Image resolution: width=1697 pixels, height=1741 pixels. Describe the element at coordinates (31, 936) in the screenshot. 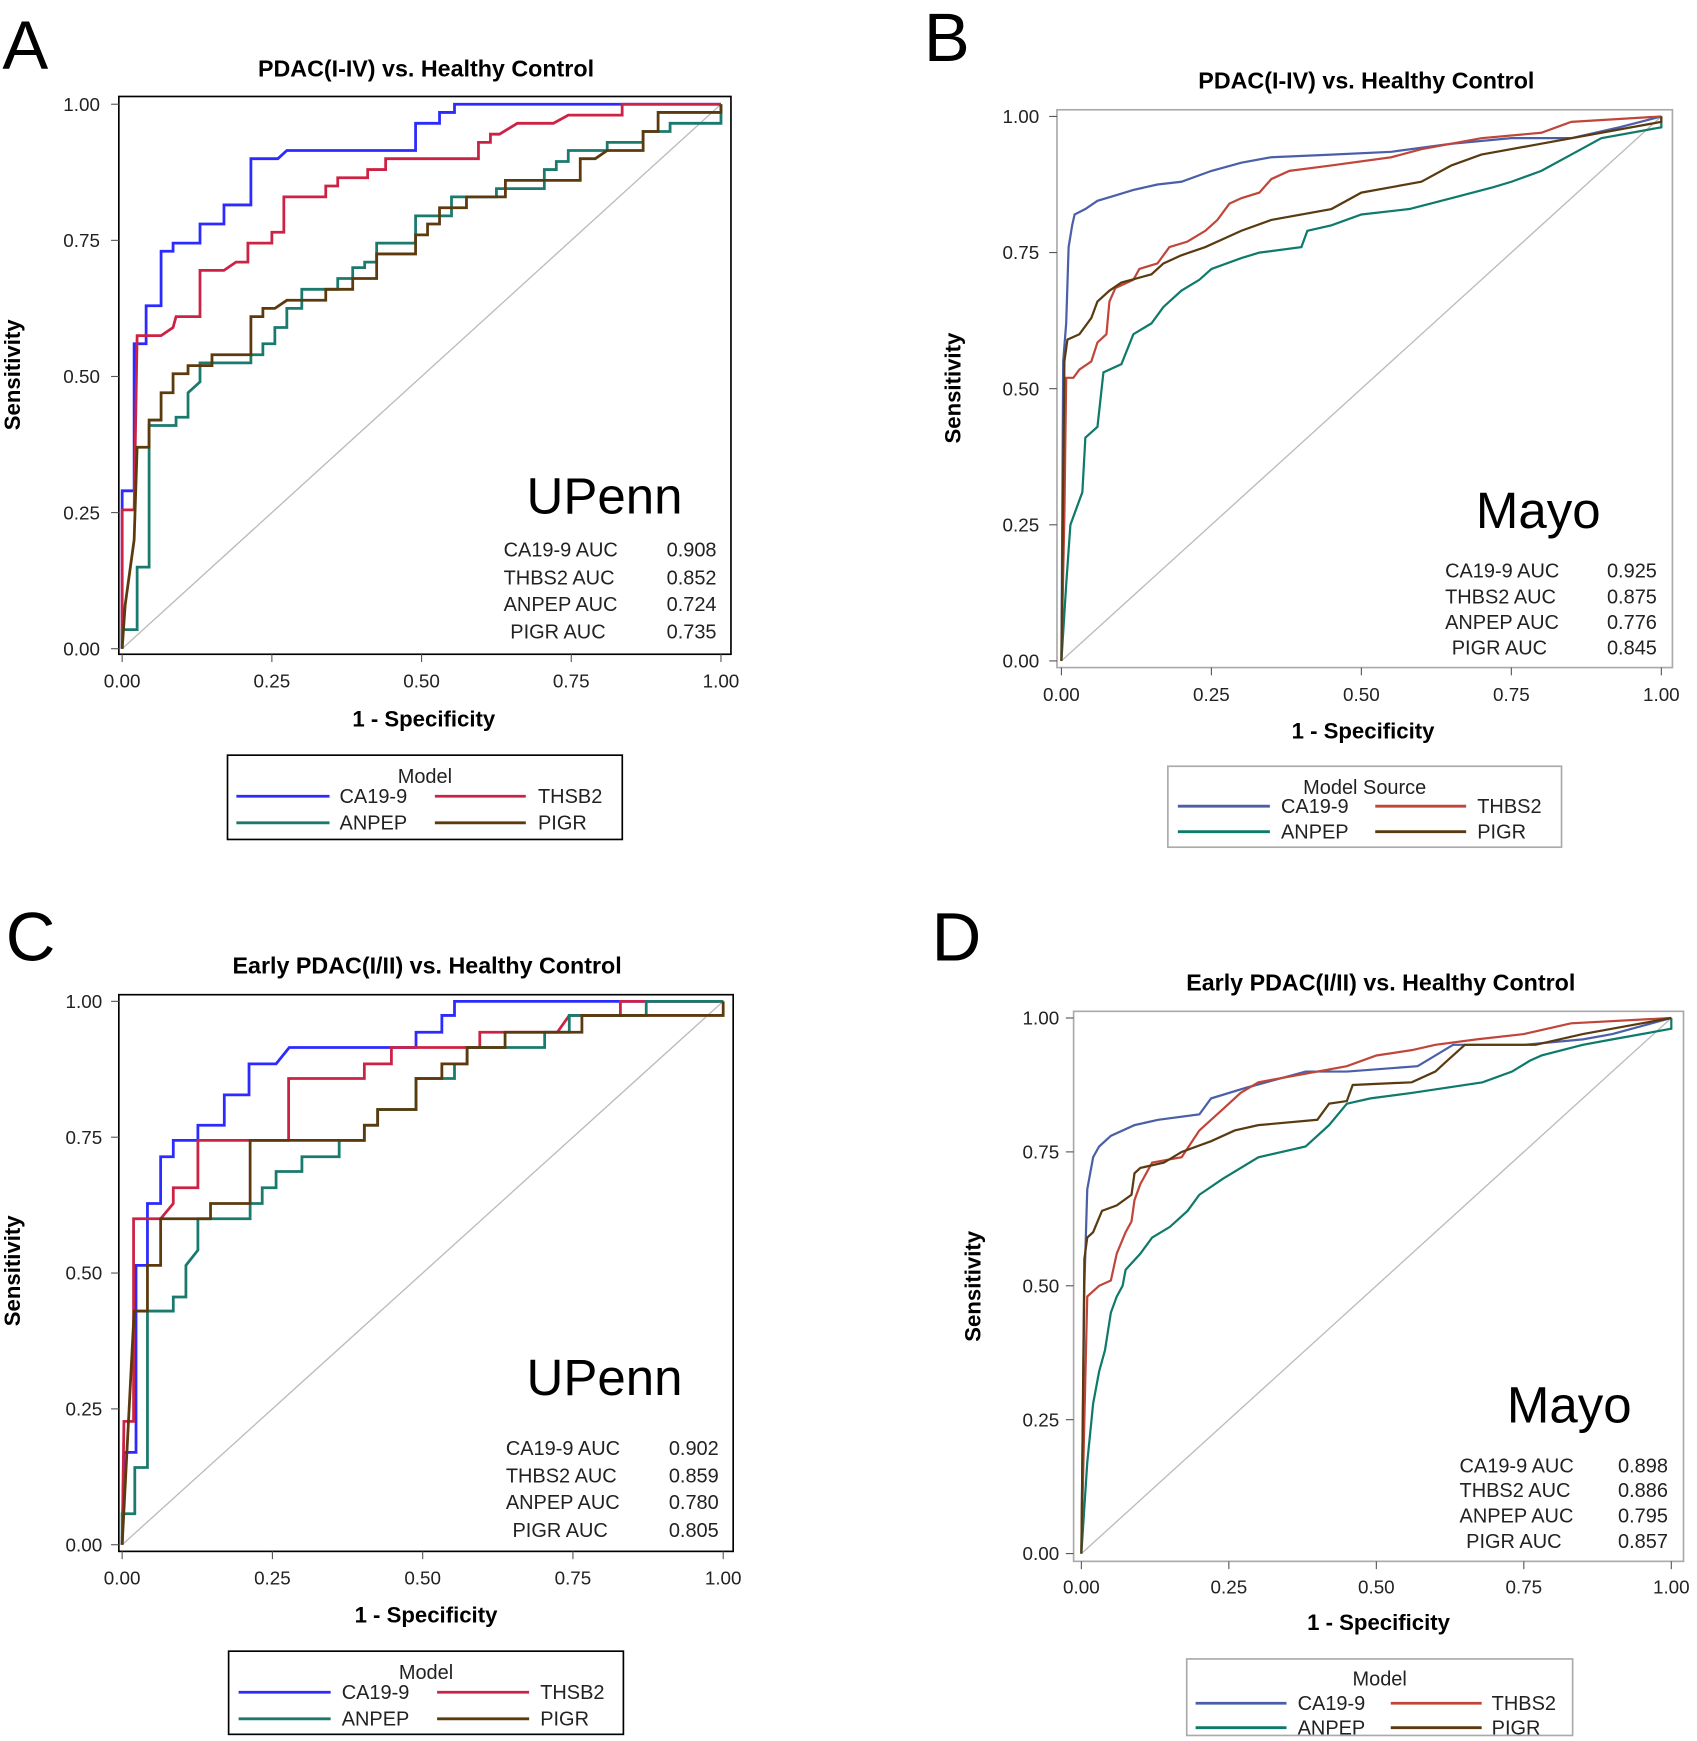

I see `panel-letter: C` at that location.